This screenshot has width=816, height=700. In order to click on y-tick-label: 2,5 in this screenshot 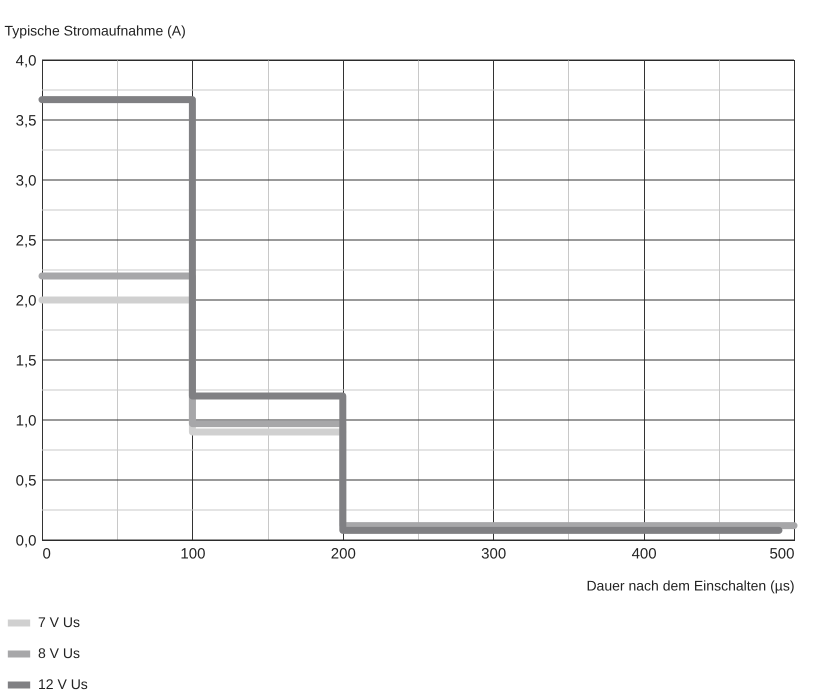, I will do `click(26, 241)`.